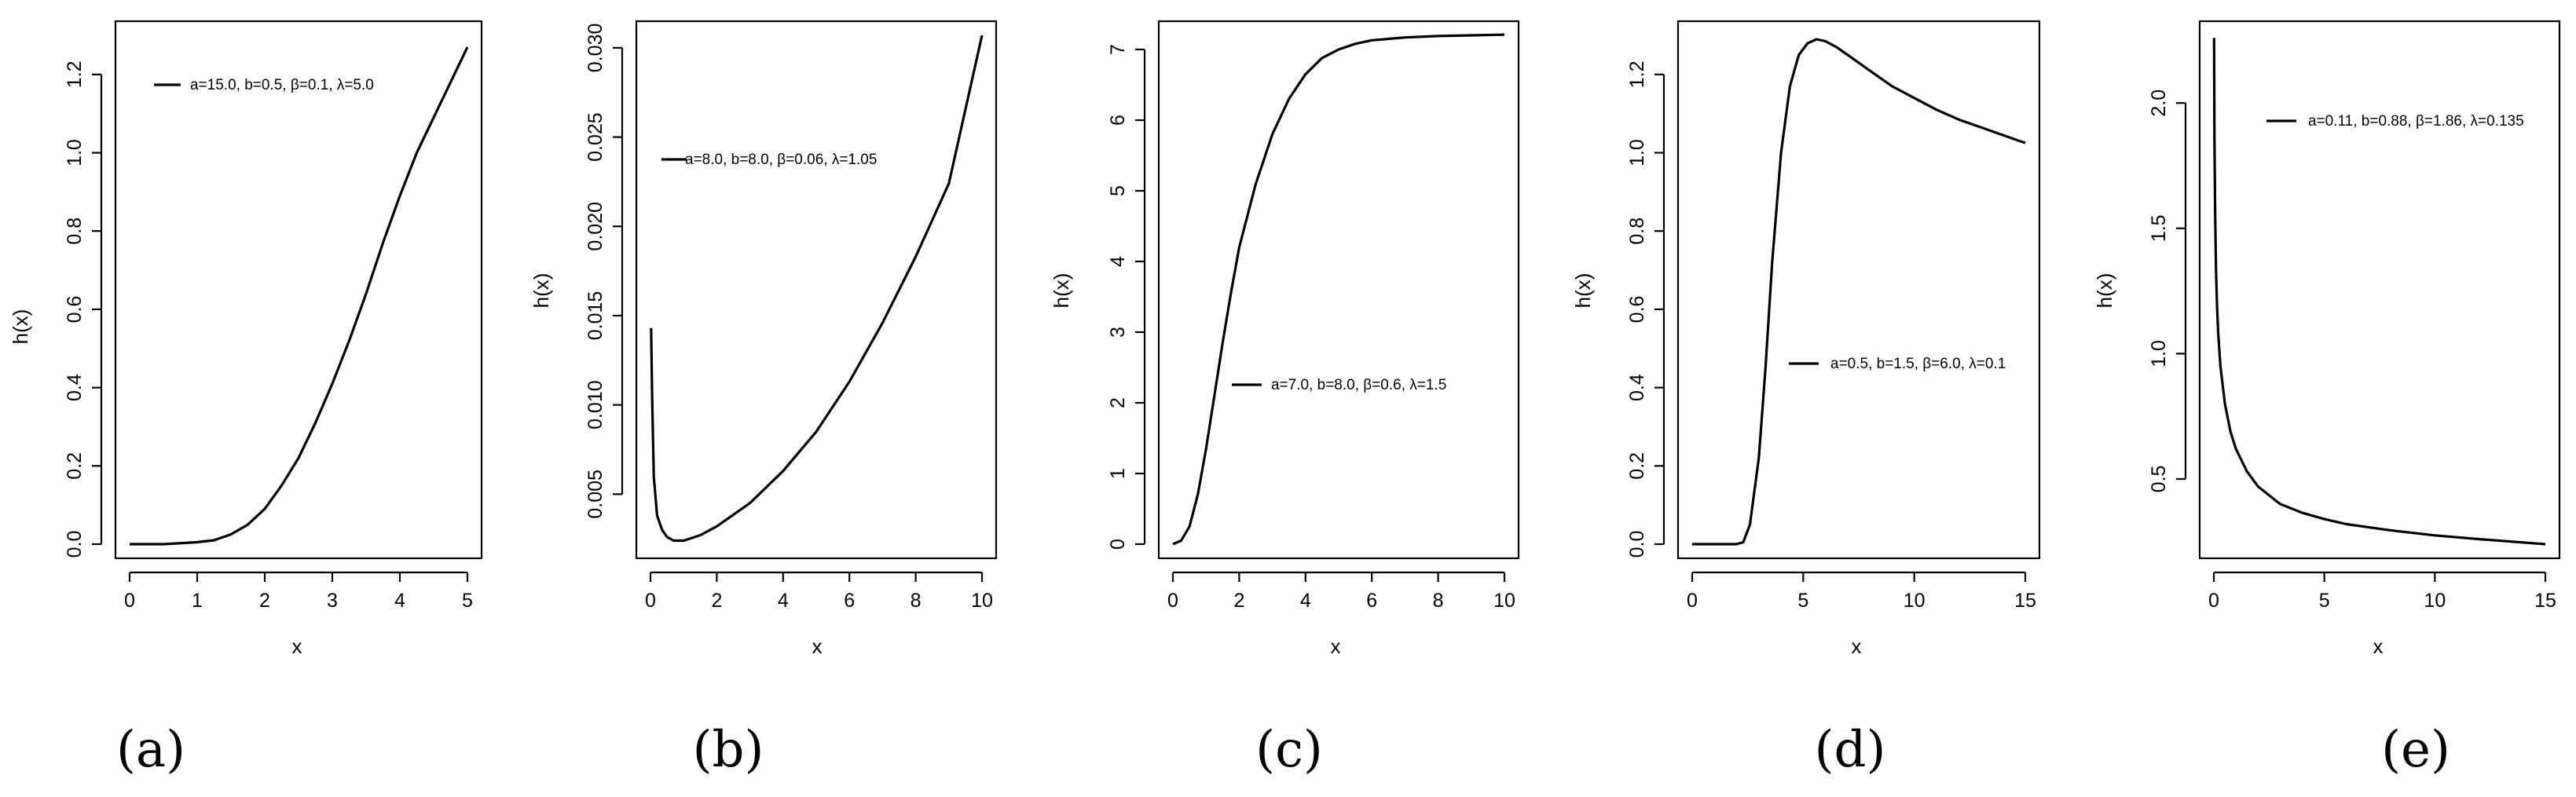 This screenshot has width=2576, height=797. I want to click on panel-d-xlabel: x, so click(1857, 646).